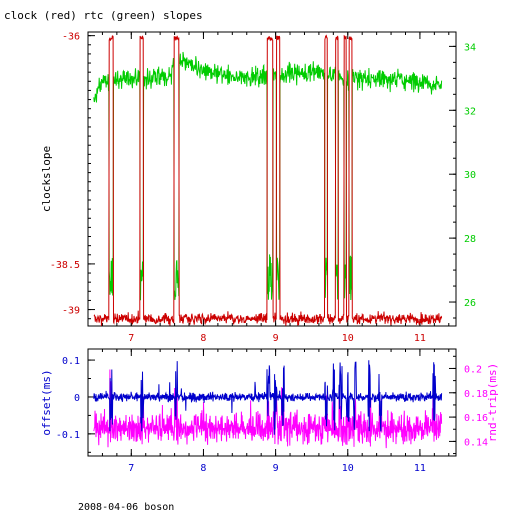  I want to click on y-tick-label: -36, so click(71, 37).